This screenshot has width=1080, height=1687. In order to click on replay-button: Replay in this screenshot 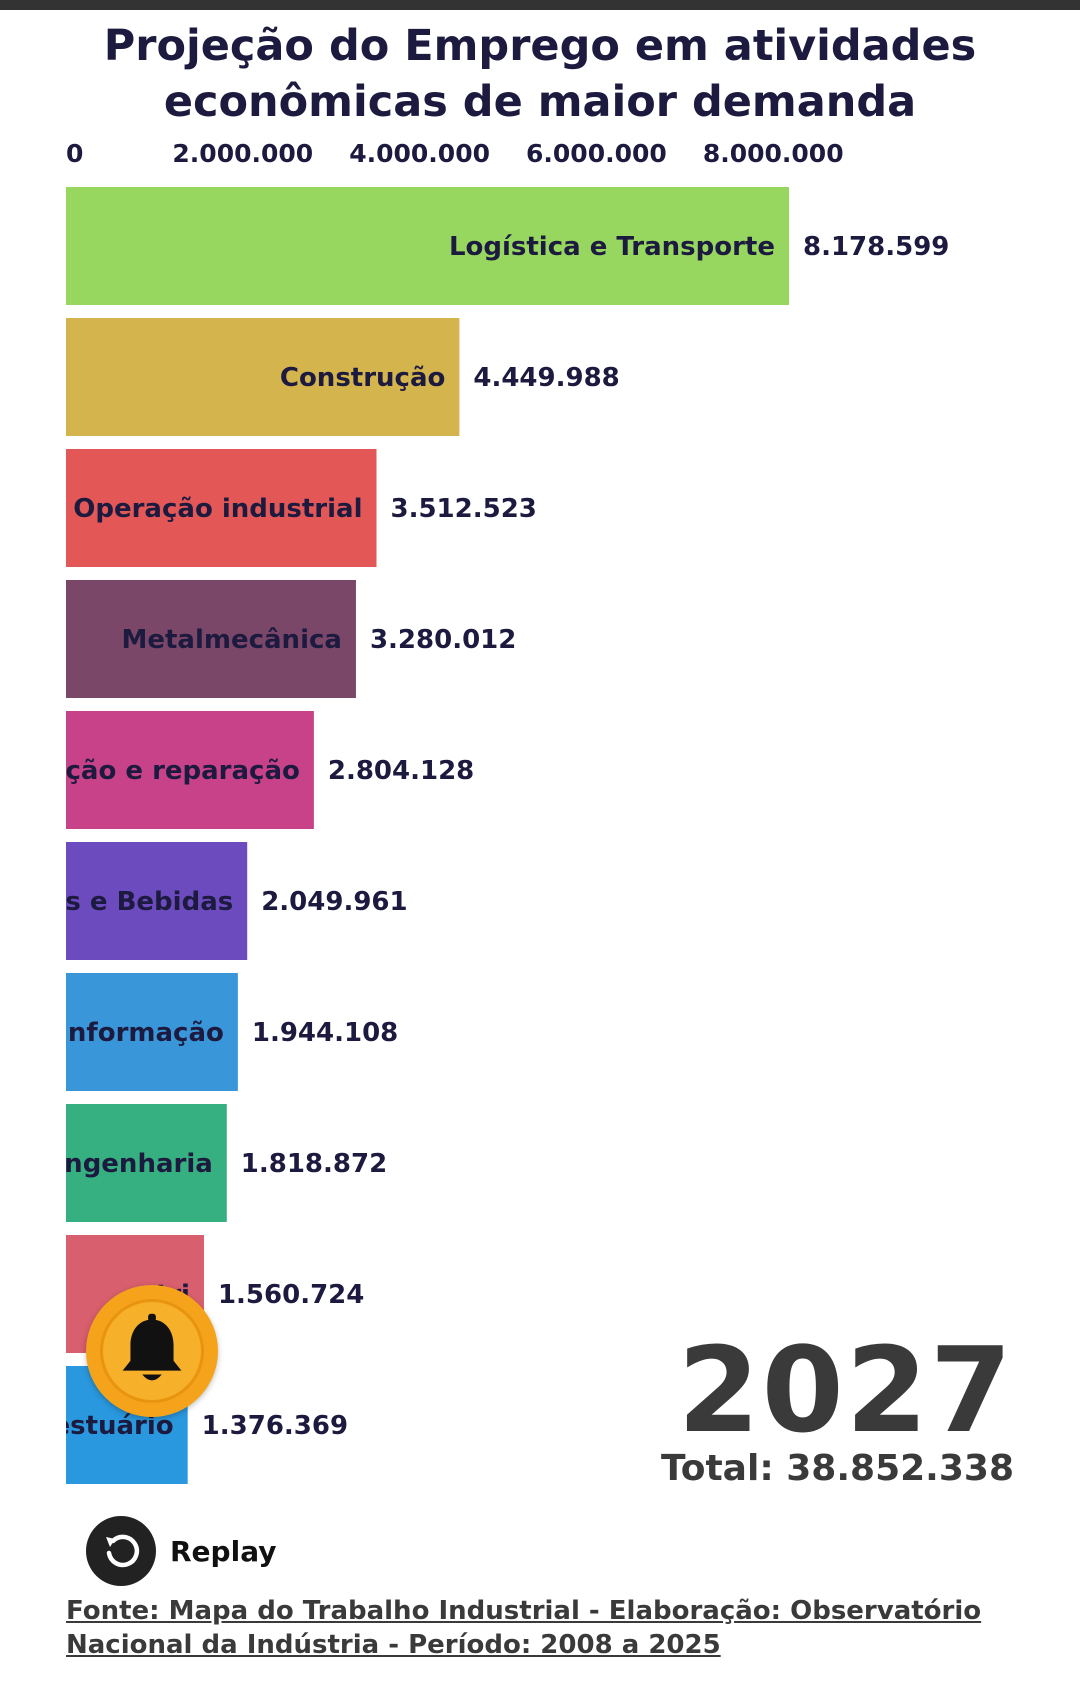, I will do `click(181, 1551)`.